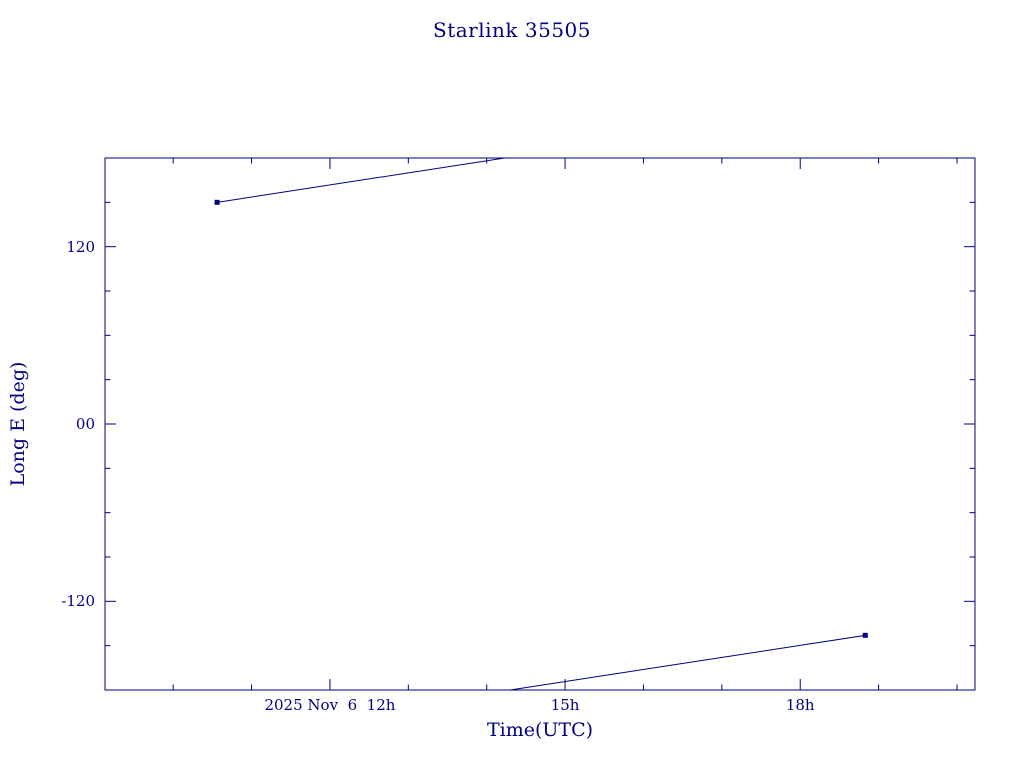 This screenshot has height=768, width=1024. What do you see at coordinates (80, 246) in the screenshot?
I see `y-tick-label: 120` at bounding box center [80, 246].